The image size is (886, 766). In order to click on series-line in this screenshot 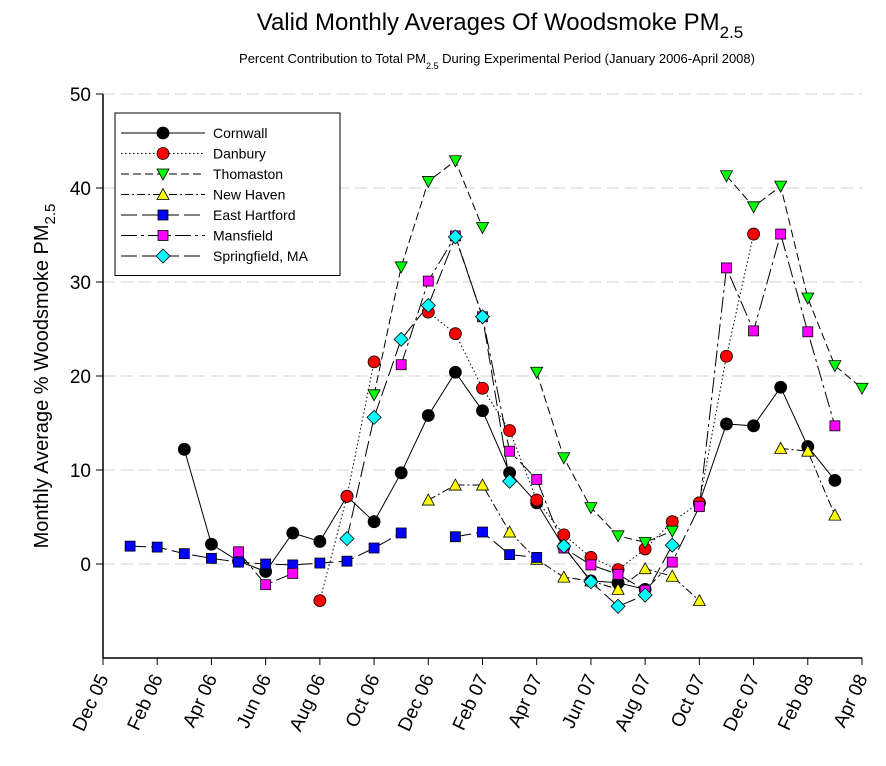, I will do `click(333, 548)`.